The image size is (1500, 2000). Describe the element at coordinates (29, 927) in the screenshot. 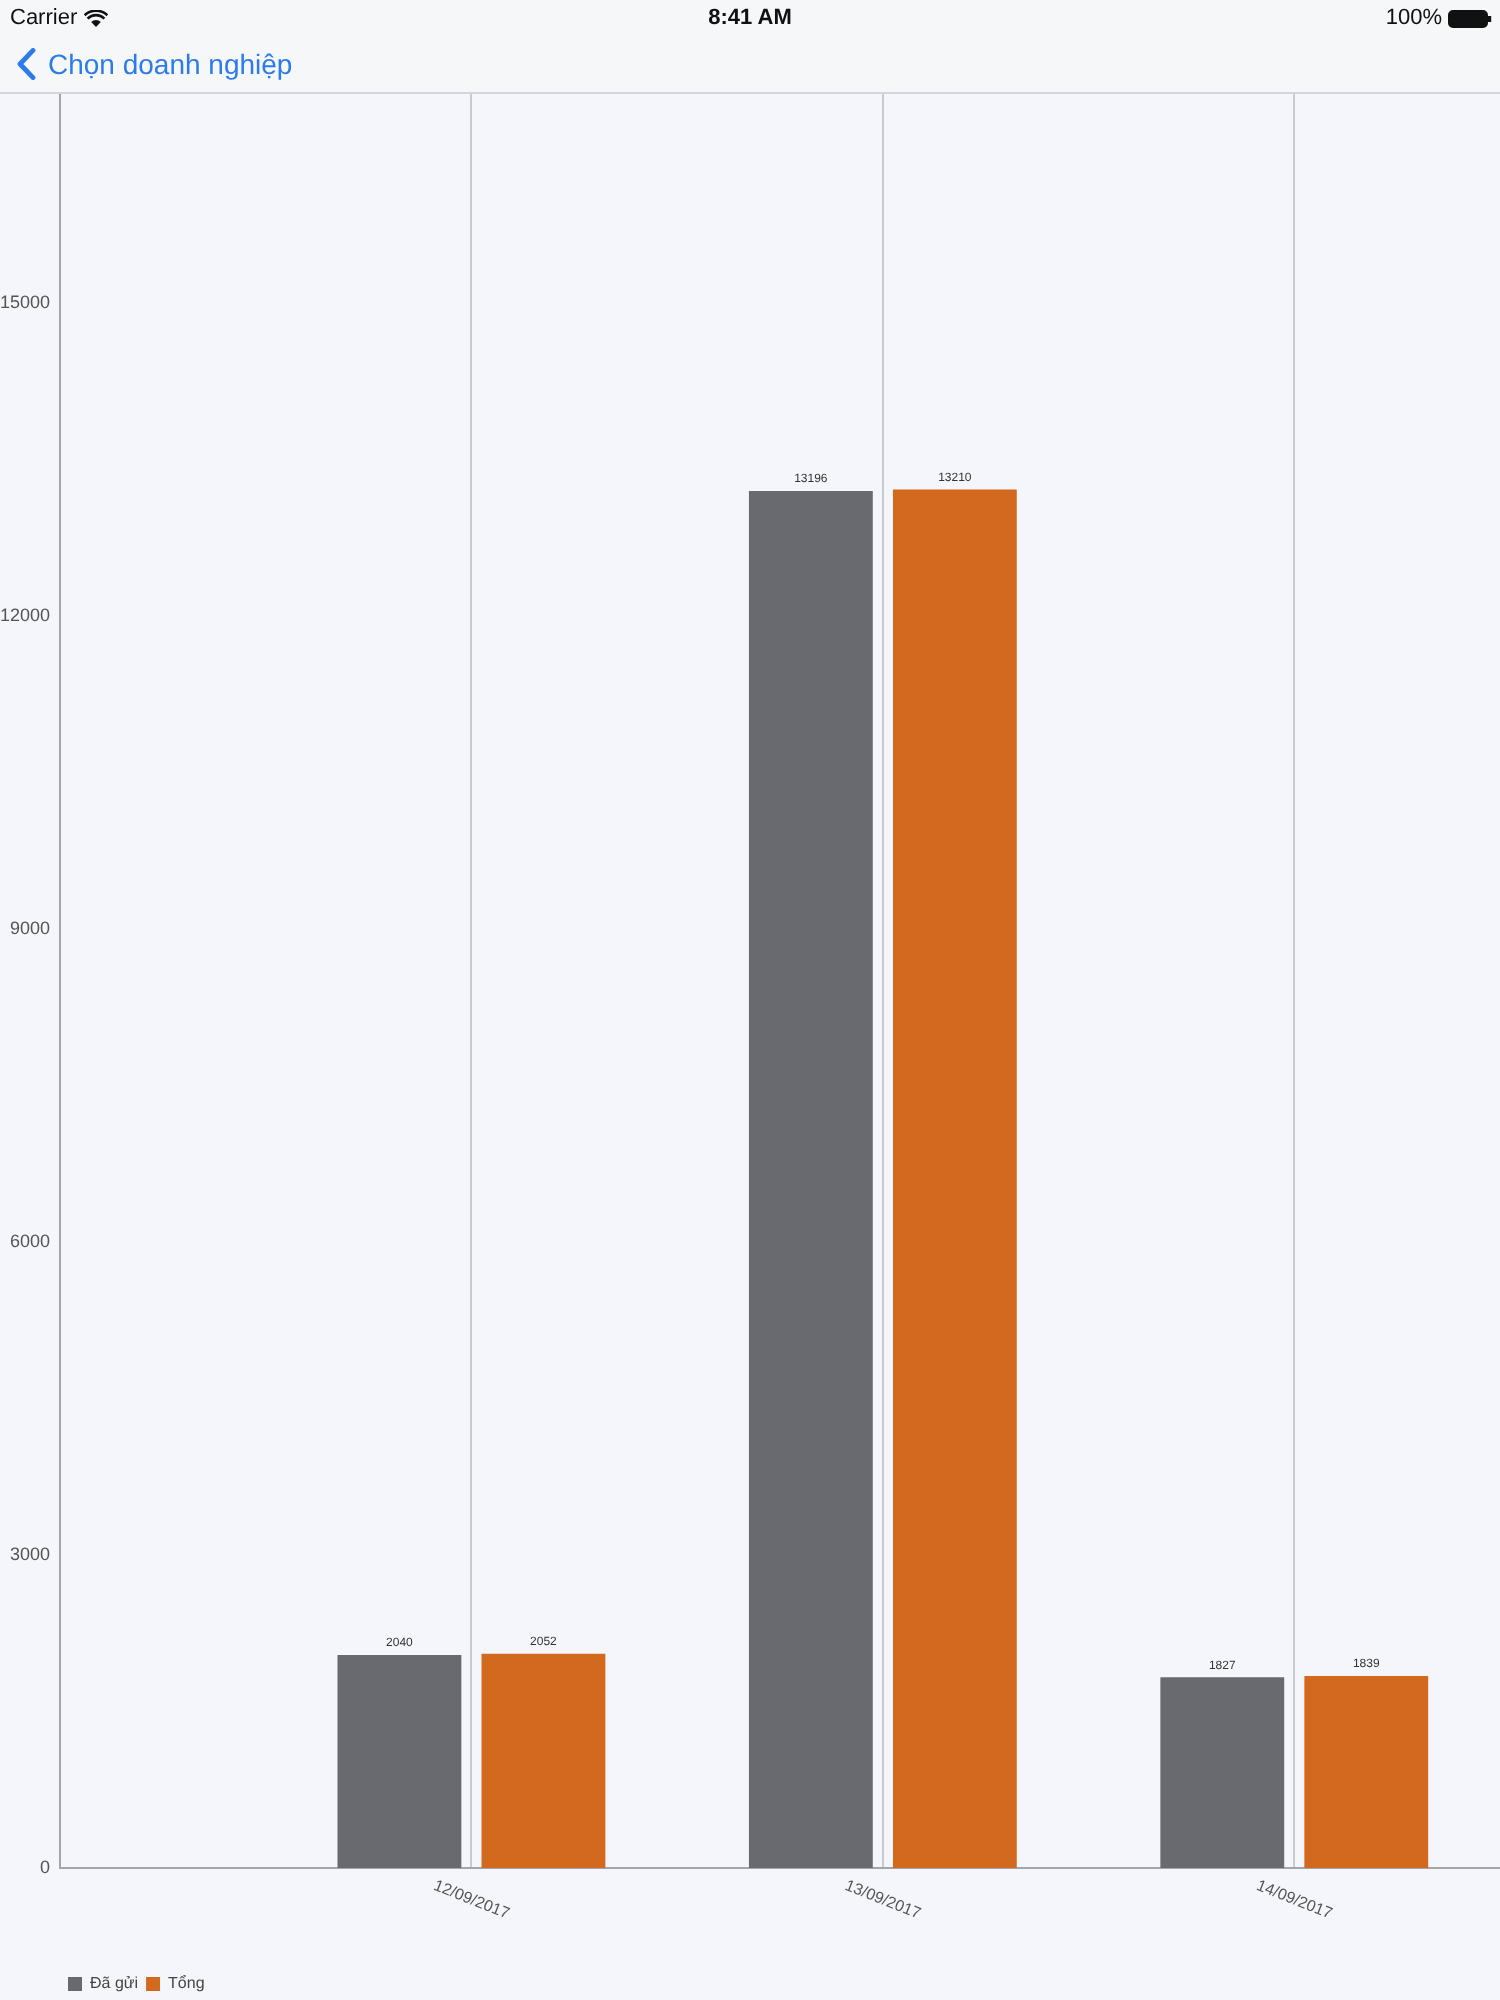

I see `y-tick-label: 9000` at that location.